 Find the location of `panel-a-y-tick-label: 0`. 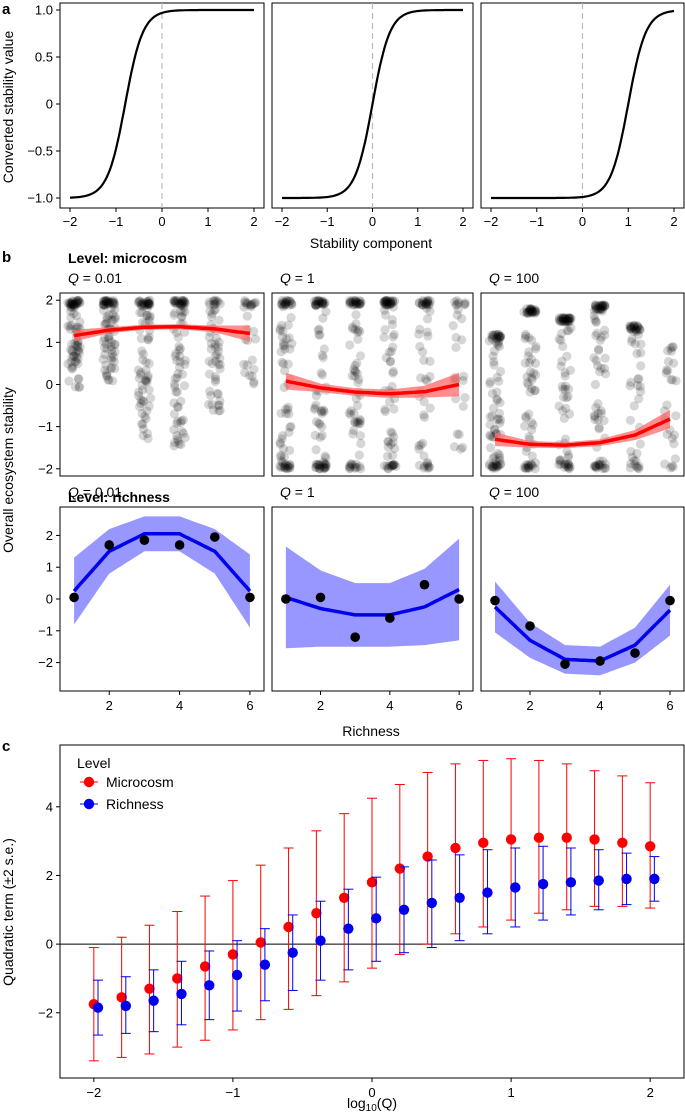

panel-a-y-tick-label: 0 is located at coordinates (49, 104).